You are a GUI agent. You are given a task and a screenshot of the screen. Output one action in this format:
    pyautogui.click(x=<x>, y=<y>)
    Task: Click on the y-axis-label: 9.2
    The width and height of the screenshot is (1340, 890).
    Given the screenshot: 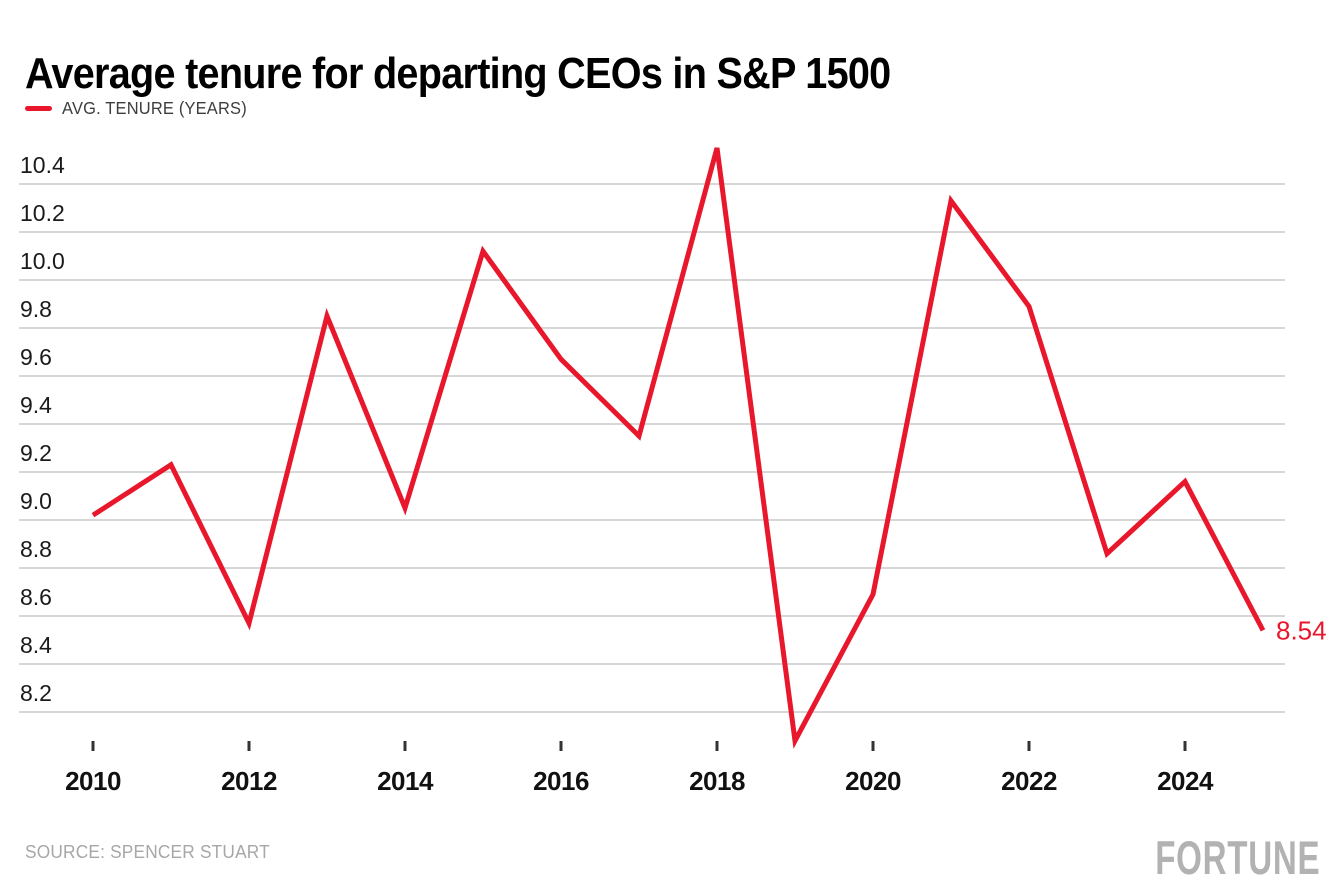 What is the action you would take?
    pyautogui.click(x=36, y=453)
    